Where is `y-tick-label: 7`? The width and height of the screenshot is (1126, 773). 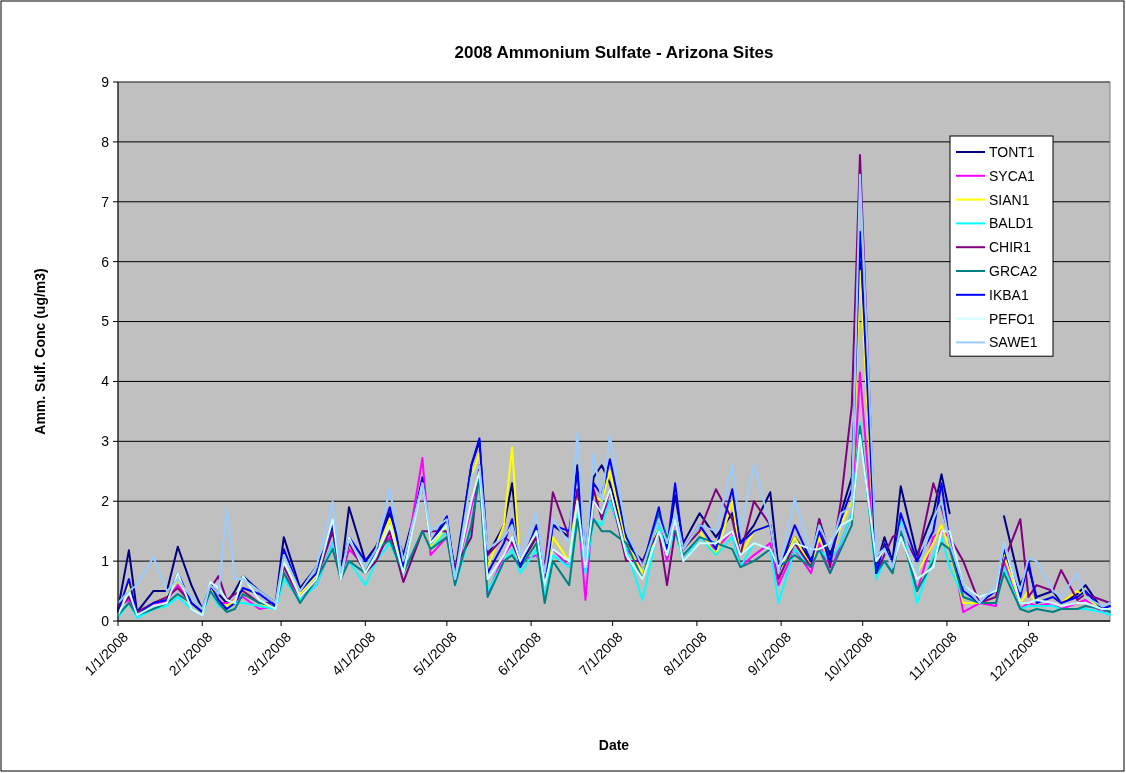
y-tick-label: 7 is located at coordinates (105, 201).